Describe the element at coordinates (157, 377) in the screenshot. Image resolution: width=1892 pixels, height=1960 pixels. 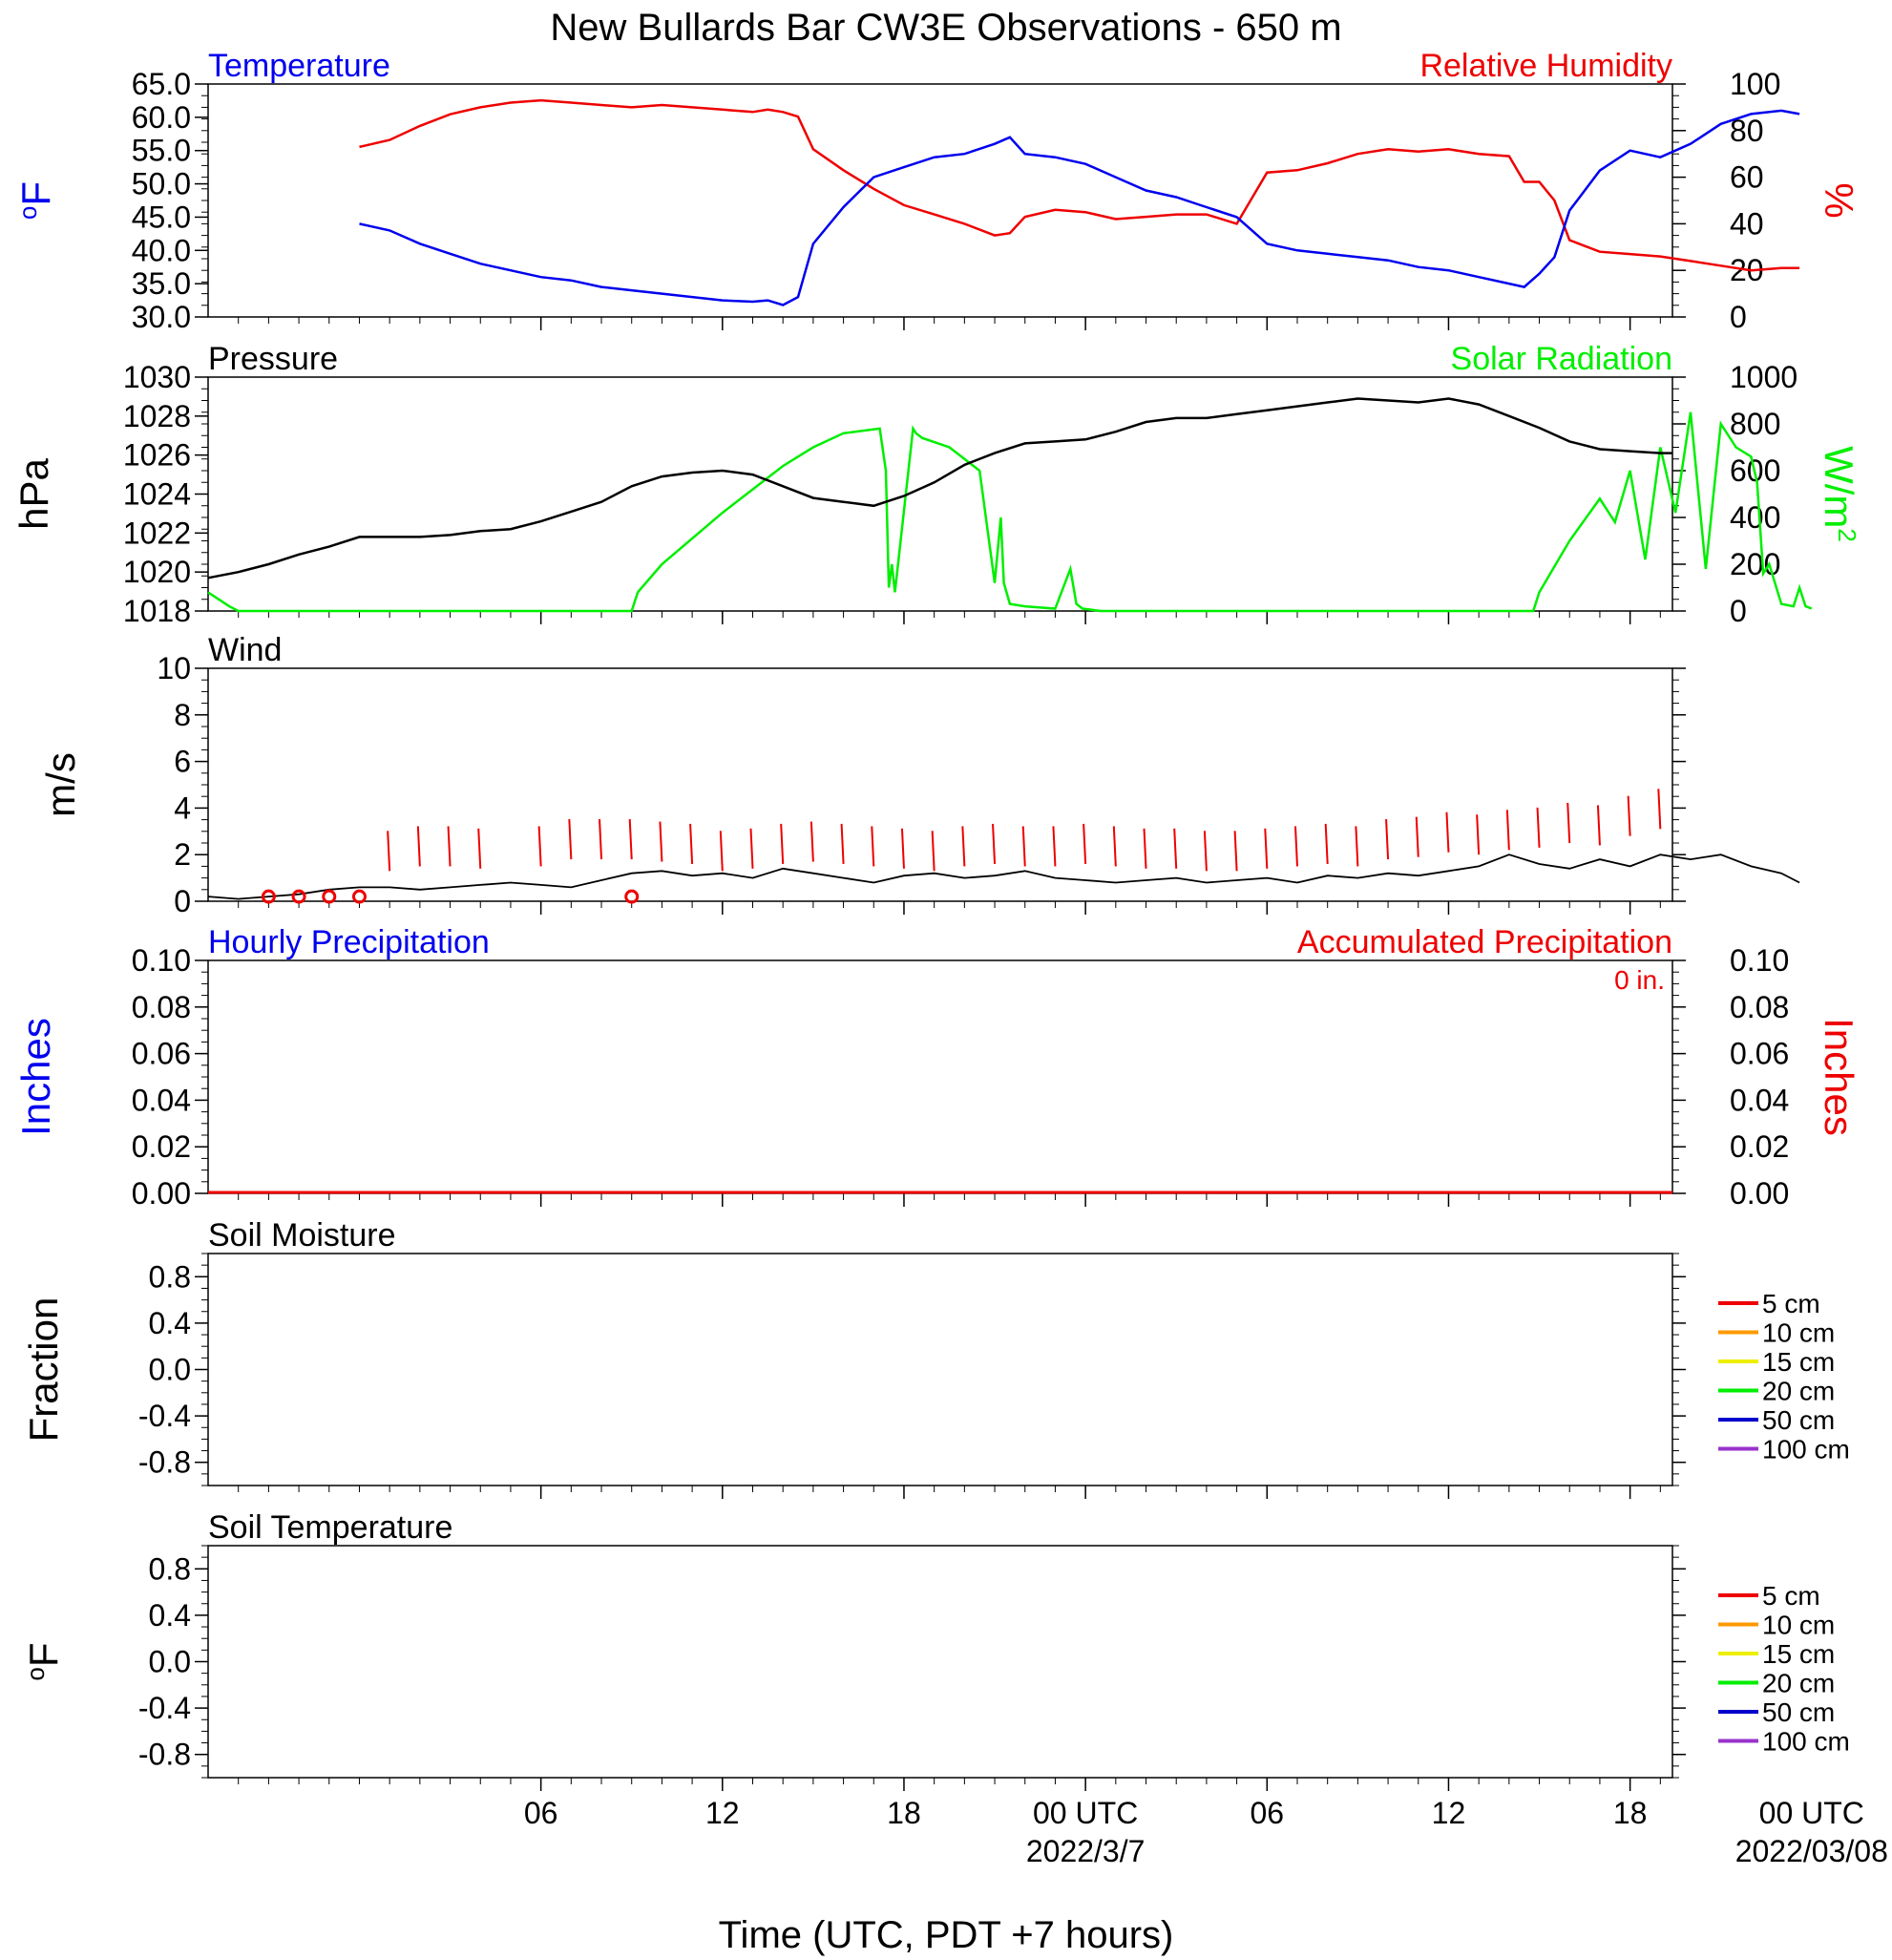
I see `y-tick-label: 1030` at that location.